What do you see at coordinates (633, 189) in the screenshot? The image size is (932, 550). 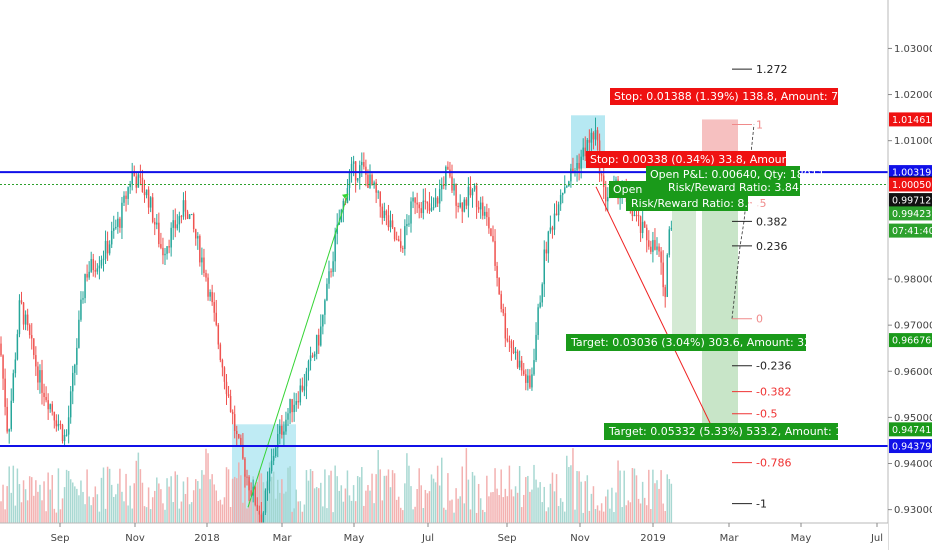 I see `pnl-label-b: Open P` at bounding box center [633, 189].